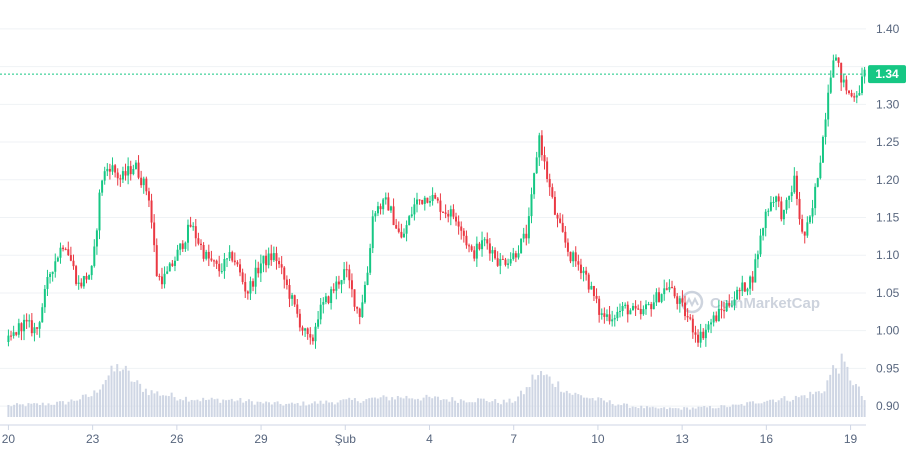  I want to click on watermark: CoinMarketCap, so click(750, 302).